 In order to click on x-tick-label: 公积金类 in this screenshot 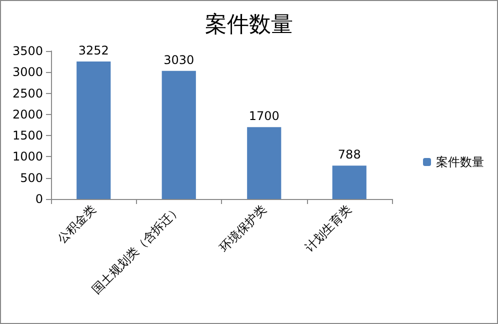, I will do `click(76, 224)`.